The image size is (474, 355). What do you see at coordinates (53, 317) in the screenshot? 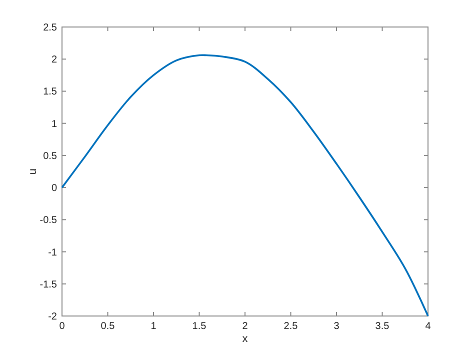
I see `y-tick-label: -2` at bounding box center [53, 317].